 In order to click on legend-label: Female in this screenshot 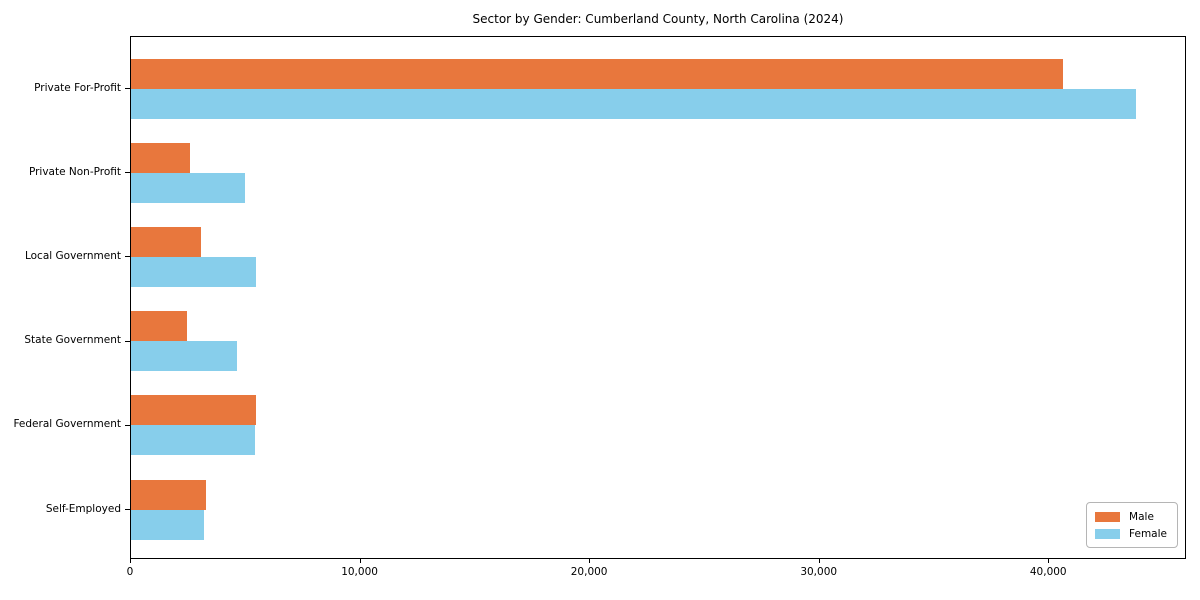, I will do `click(1148, 533)`.